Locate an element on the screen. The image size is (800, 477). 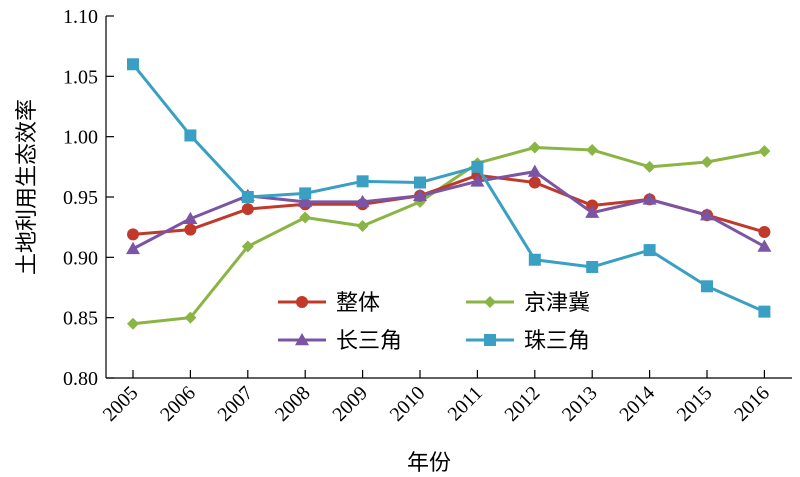
y-tick-label: 1.00 is located at coordinates (80, 138).